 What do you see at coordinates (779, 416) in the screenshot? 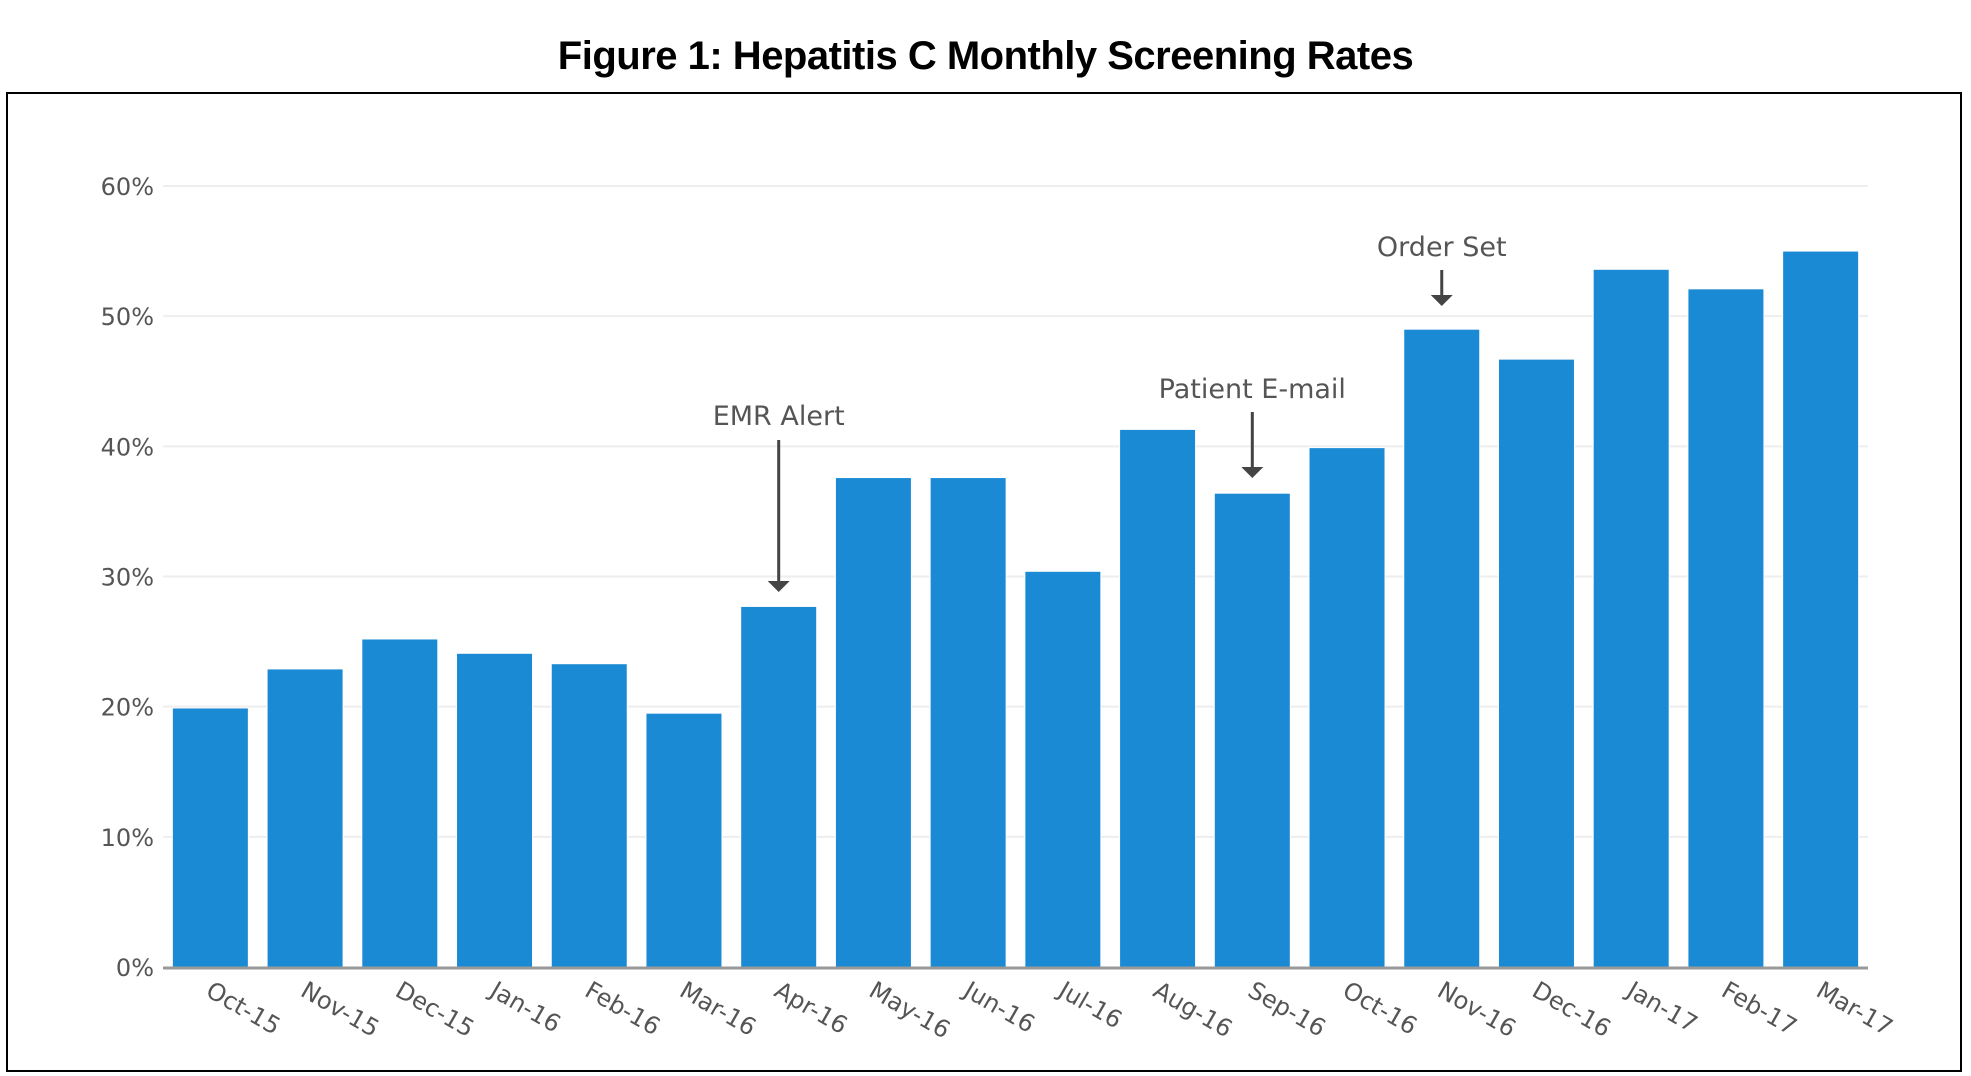
I see `annotation-label: EMR Alert` at bounding box center [779, 416].